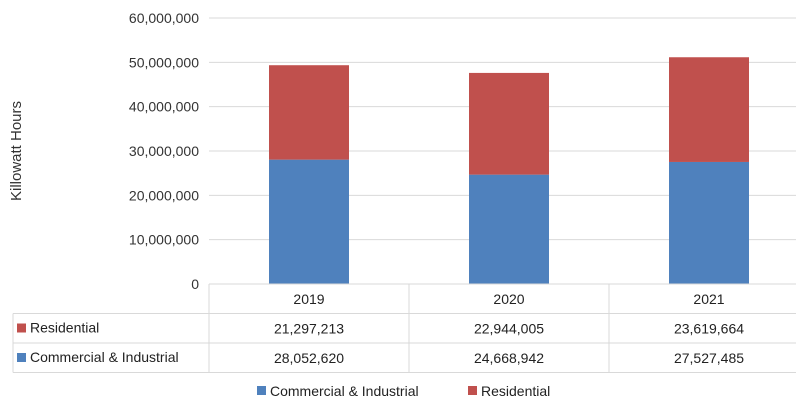  What do you see at coordinates (708, 299) in the screenshot?
I see `x-tick-label: 2021` at bounding box center [708, 299].